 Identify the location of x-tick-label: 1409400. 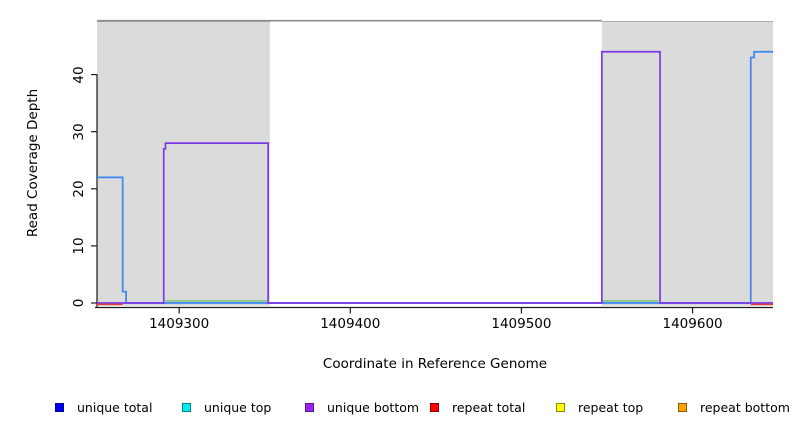
(350, 324).